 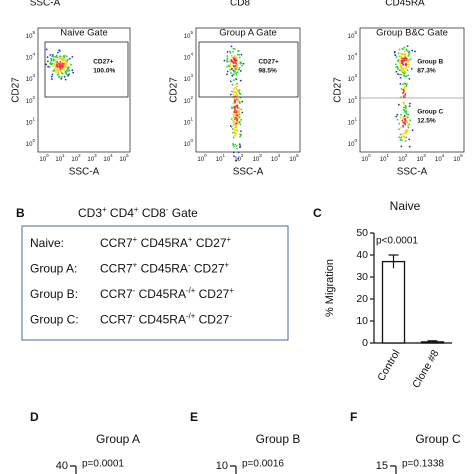 What do you see at coordinates (104, 209) in the screenshot?
I see `marker-sign: +` at bounding box center [104, 209].